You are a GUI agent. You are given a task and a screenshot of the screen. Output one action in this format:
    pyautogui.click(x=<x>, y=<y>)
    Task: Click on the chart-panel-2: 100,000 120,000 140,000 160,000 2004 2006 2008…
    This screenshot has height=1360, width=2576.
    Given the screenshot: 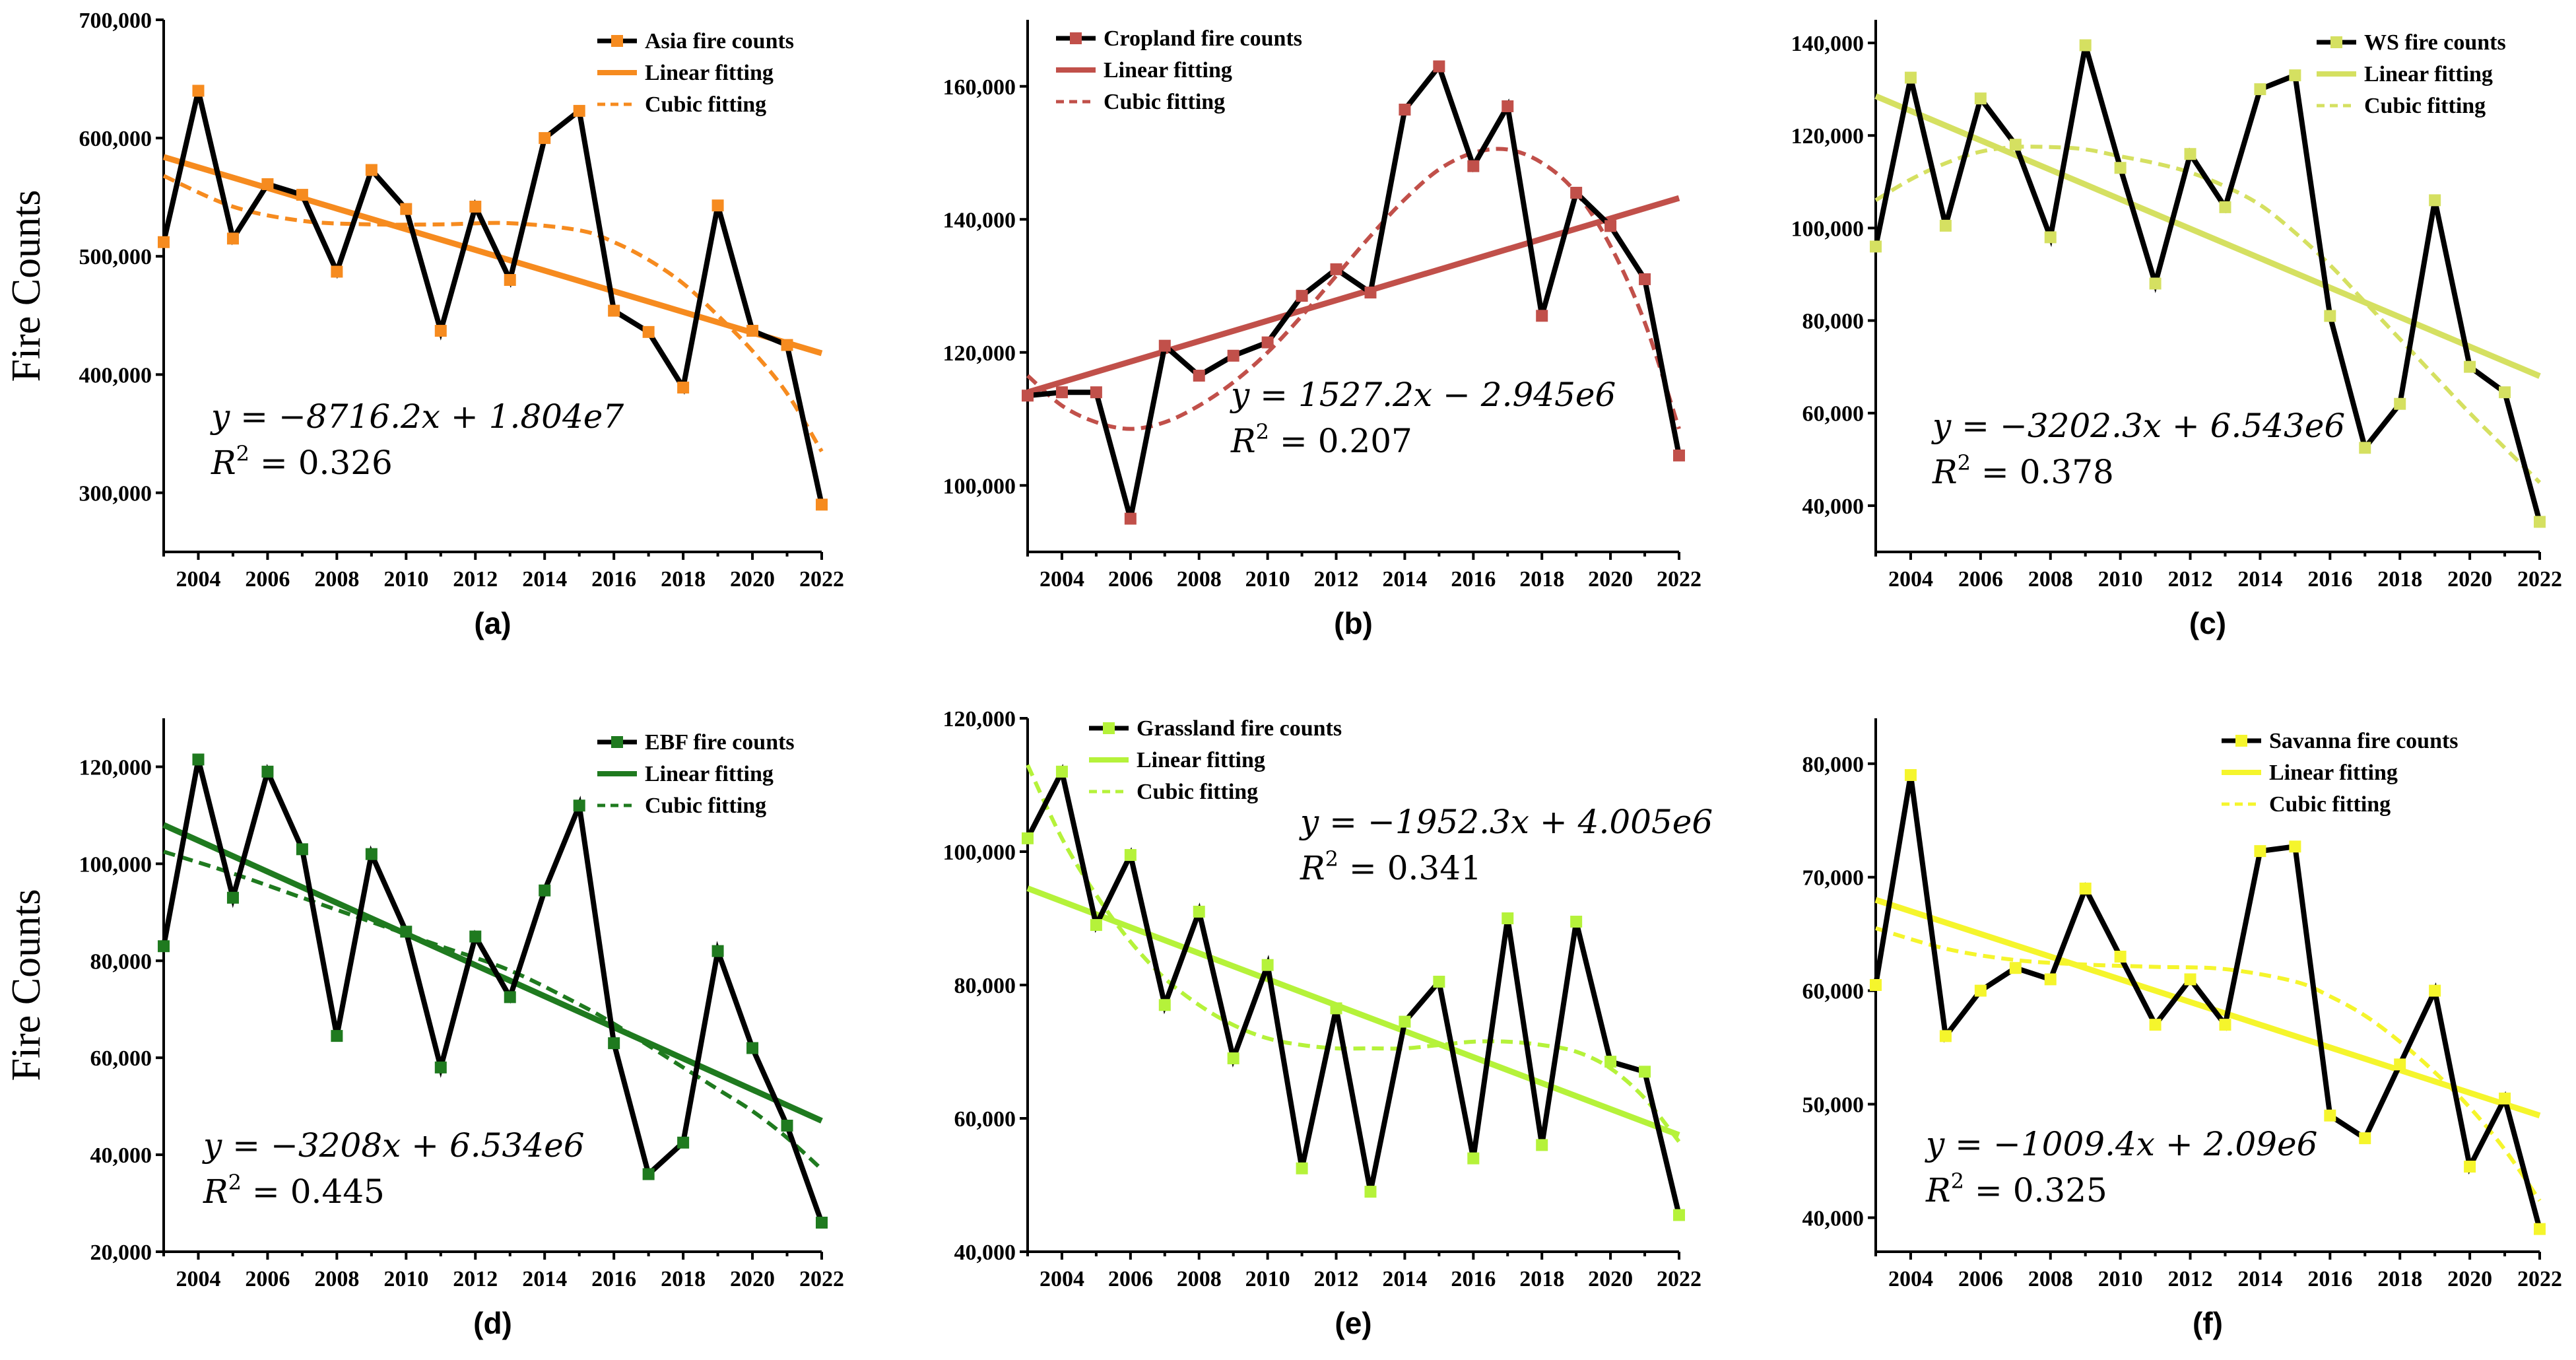 What is the action you would take?
    pyautogui.click(x=1322, y=330)
    